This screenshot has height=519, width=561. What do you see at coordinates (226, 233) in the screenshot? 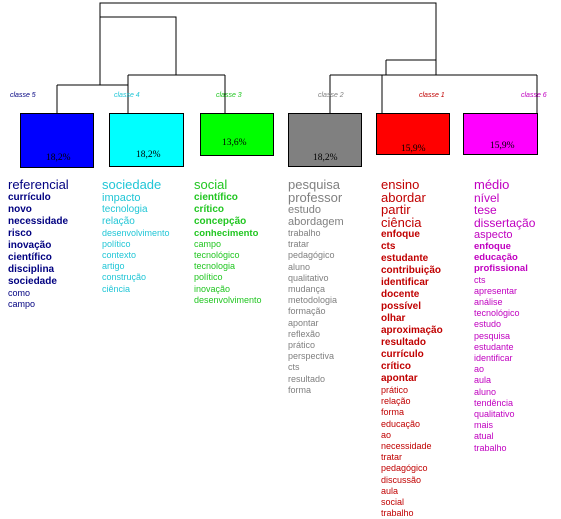
I see `word-item: conhecimento` at bounding box center [226, 233].